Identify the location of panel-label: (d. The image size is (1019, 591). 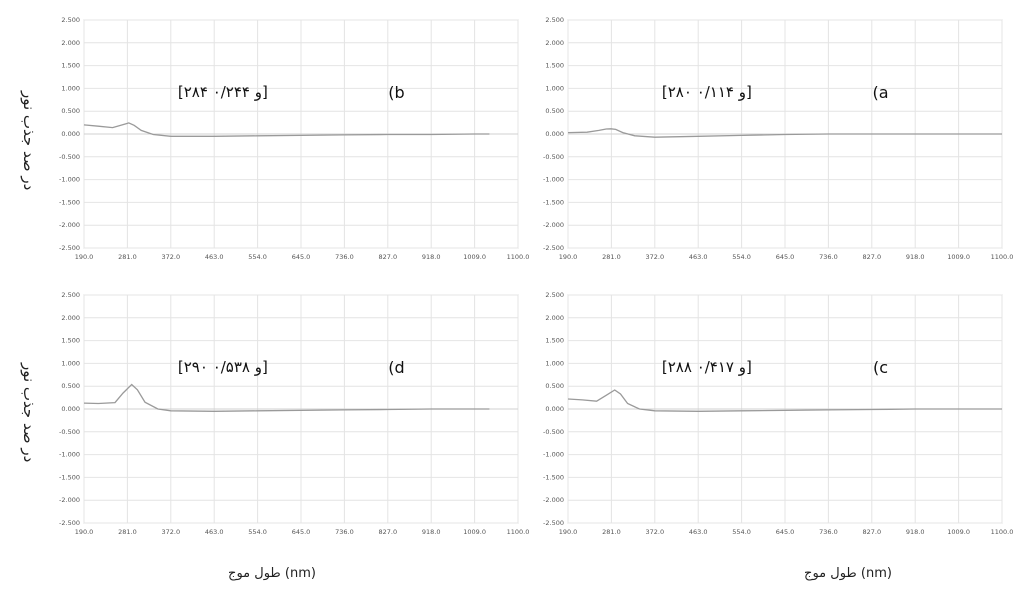
(396, 367).